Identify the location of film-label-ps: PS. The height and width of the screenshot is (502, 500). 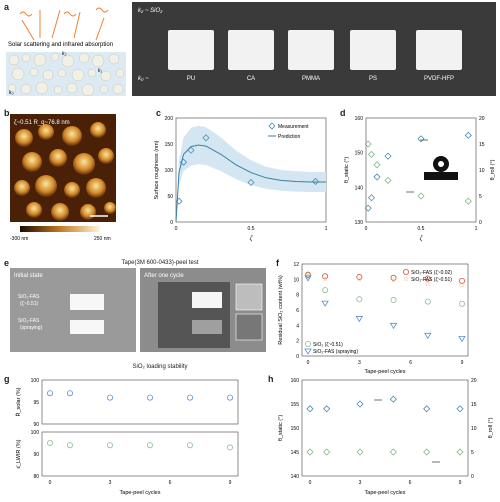
(373, 79).